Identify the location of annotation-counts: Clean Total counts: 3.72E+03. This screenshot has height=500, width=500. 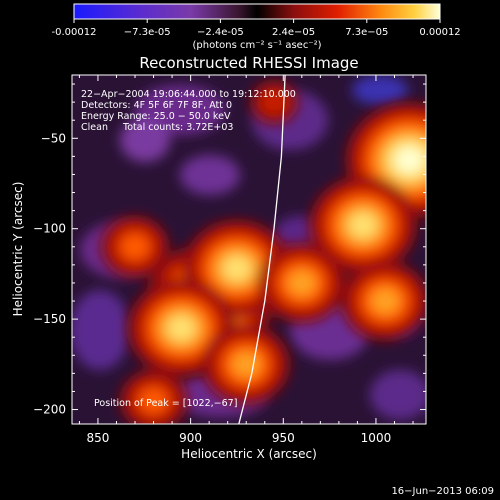
(157, 127).